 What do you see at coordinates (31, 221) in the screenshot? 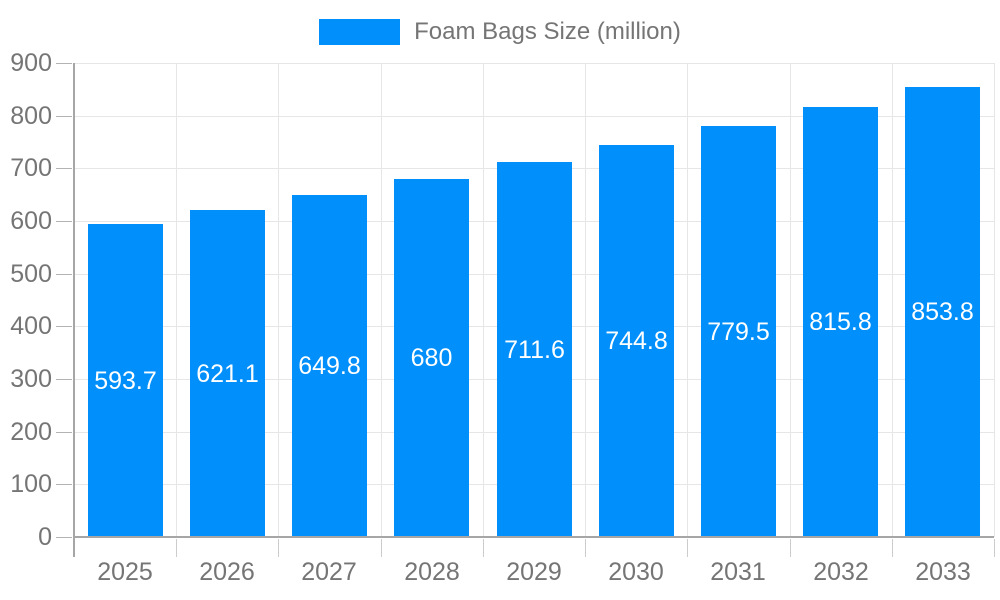
I see `y-axis-label: 600` at bounding box center [31, 221].